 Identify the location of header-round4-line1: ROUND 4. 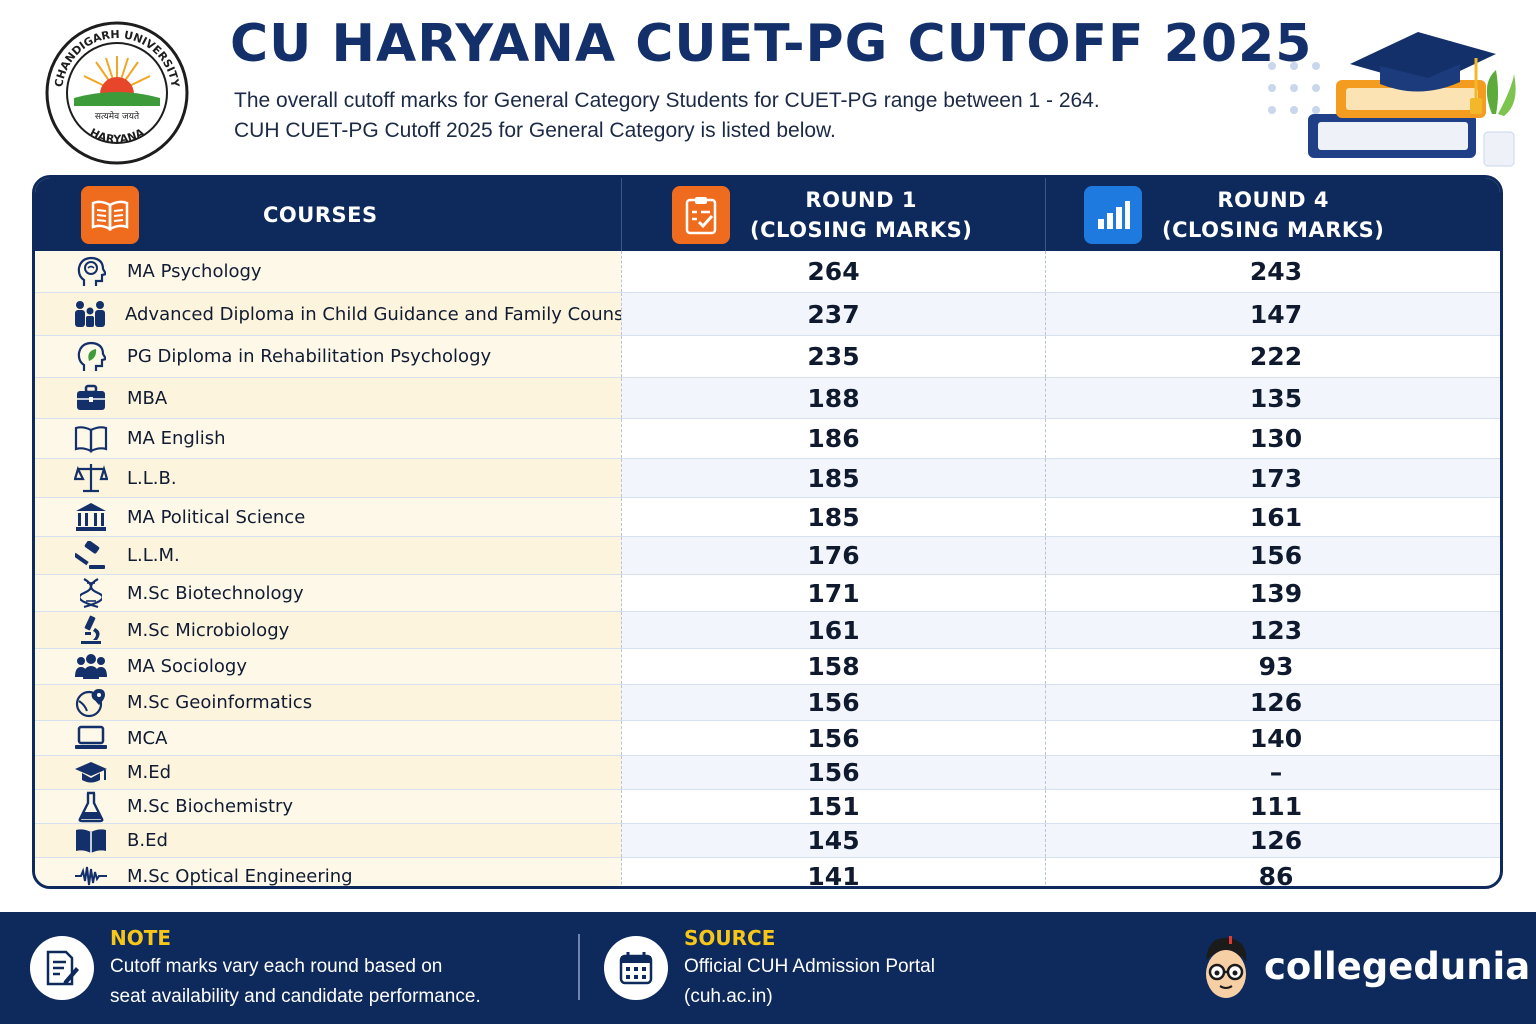
(1273, 199).